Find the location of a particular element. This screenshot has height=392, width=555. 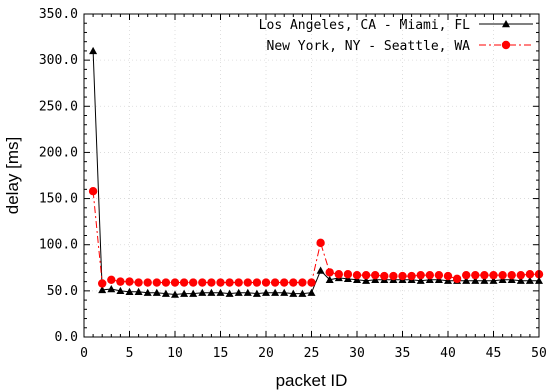

y-tick-label: 150.0 is located at coordinates (58, 199).